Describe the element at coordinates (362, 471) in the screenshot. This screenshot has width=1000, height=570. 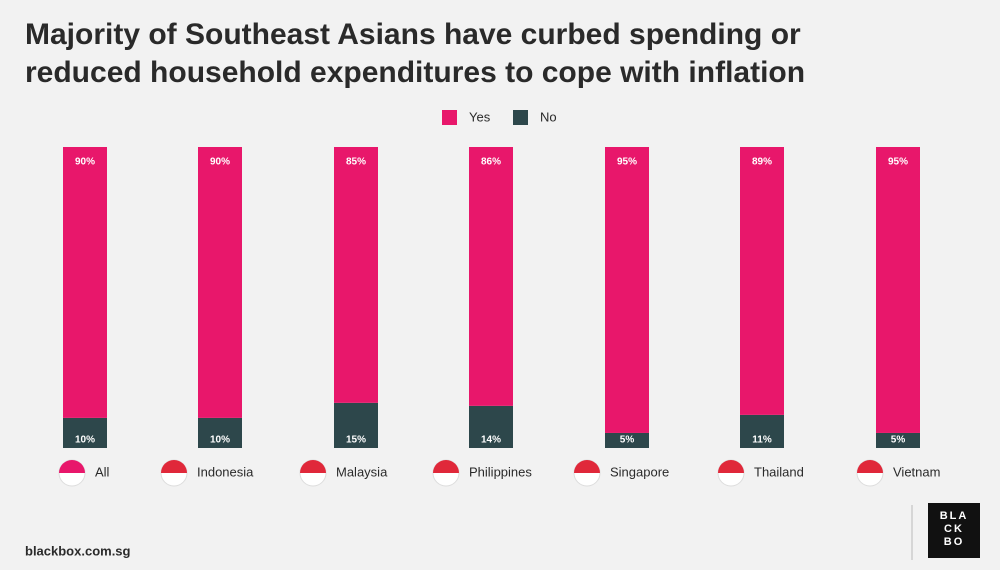
I see `category-label: Malaysia` at that location.